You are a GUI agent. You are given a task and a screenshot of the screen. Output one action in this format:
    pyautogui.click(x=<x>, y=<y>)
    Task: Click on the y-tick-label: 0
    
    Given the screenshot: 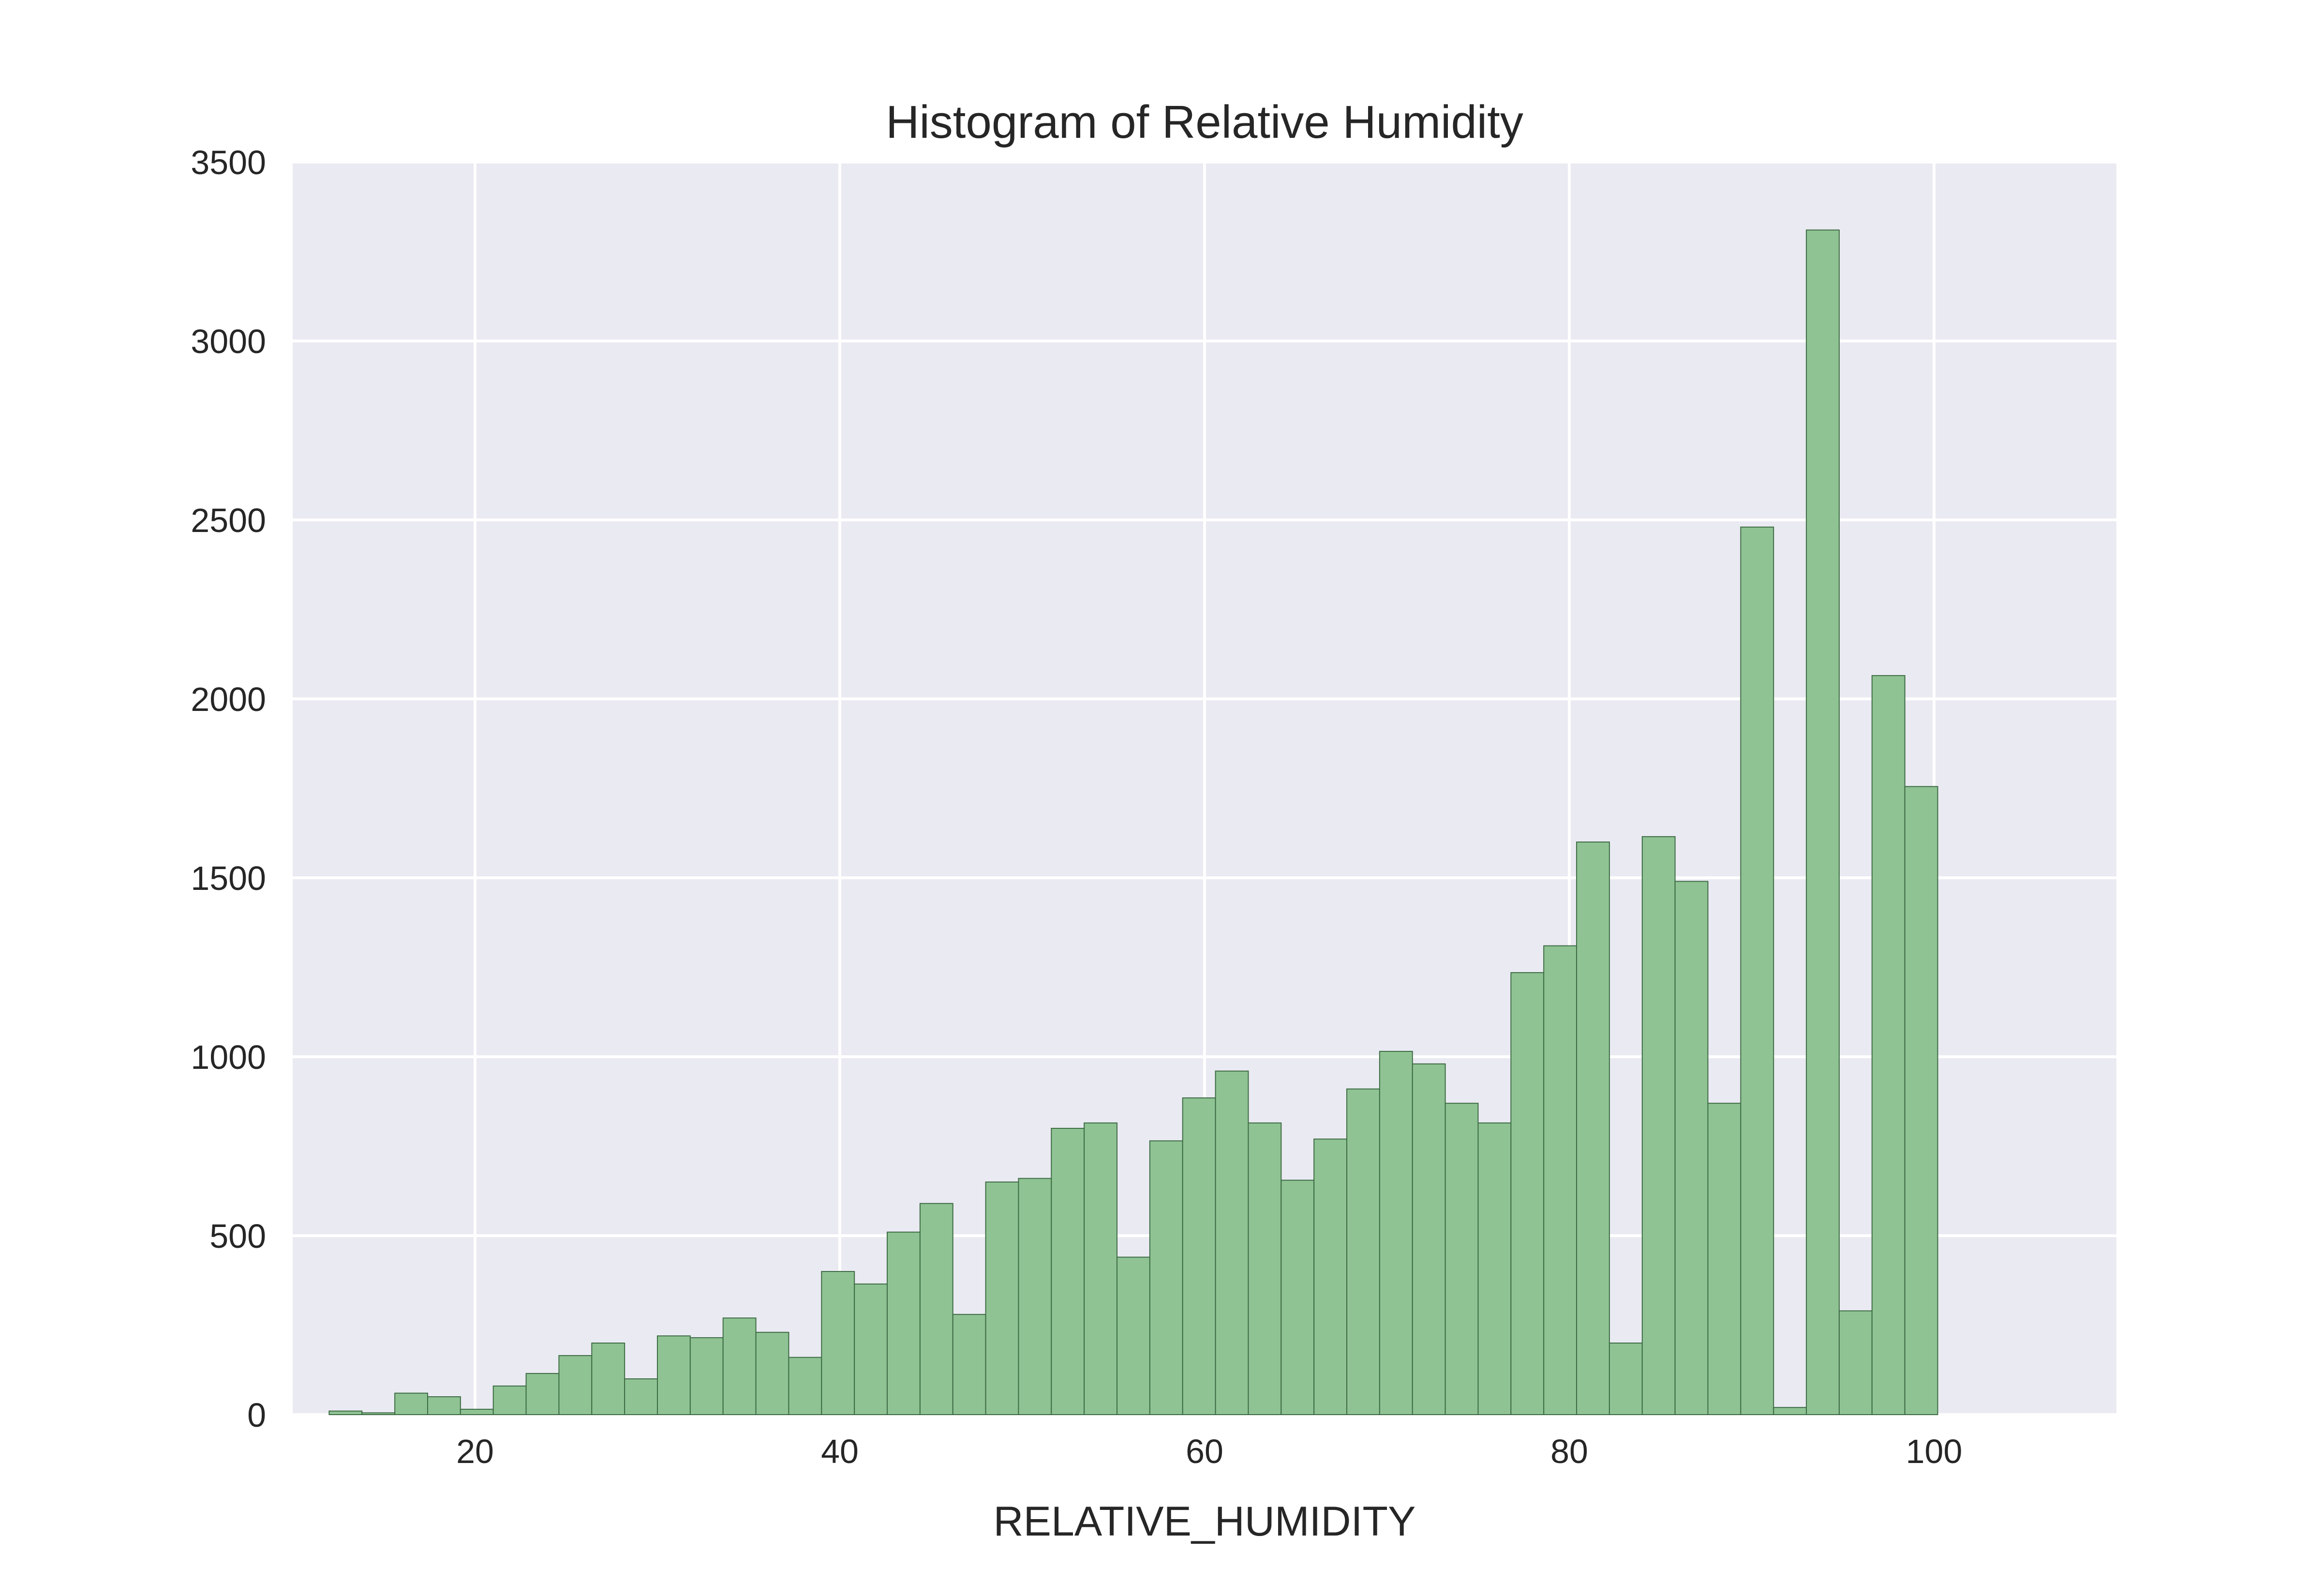 What is the action you would take?
    pyautogui.click(x=256, y=1415)
    